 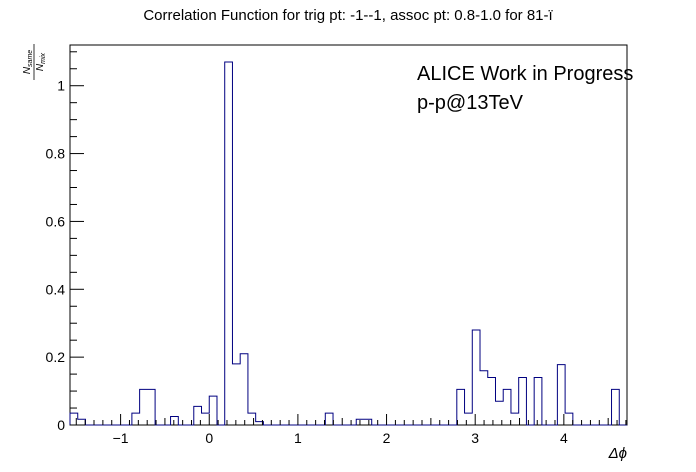 What do you see at coordinates (65, 242) in the screenshot?
I see `y-axis-ticks: 0 0.2 0.4 0.6 0.8 1` at bounding box center [65, 242].